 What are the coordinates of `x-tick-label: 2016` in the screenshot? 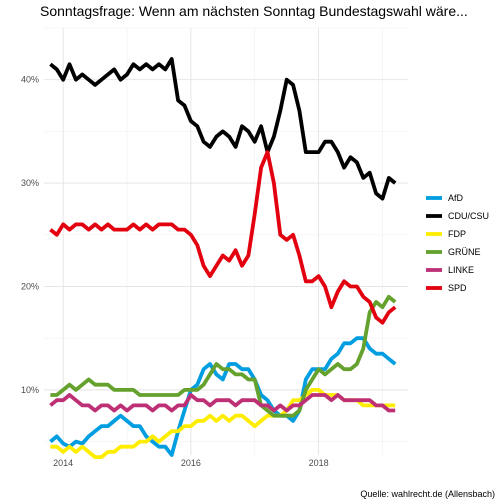 It's located at (191, 463).